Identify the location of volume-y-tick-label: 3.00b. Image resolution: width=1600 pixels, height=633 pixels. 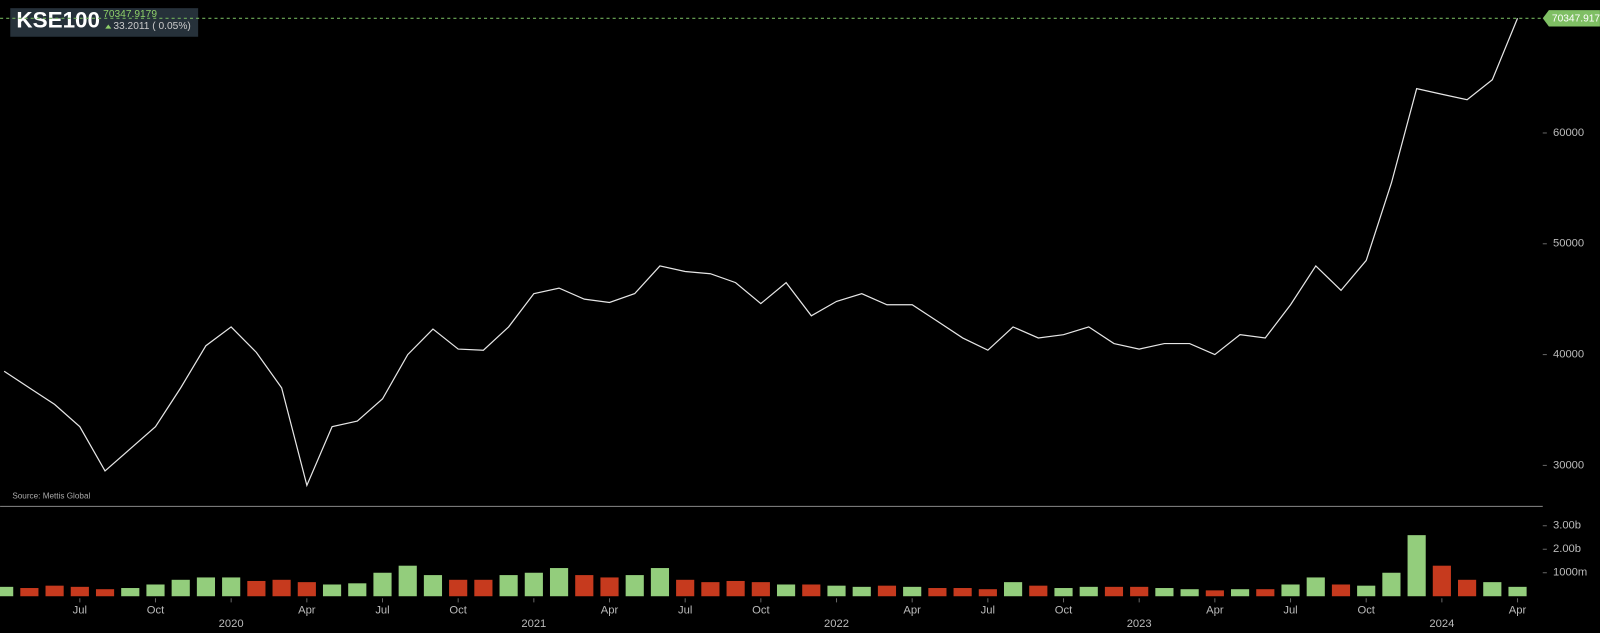
(1567, 526).